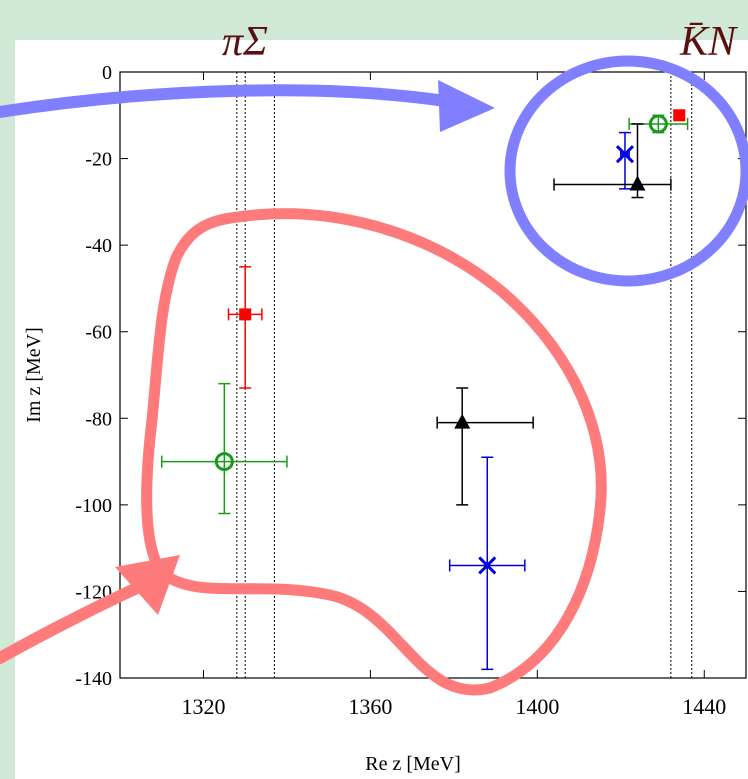 The image size is (748, 779). What do you see at coordinates (245, 42) in the screenshot?
I see `threshold-label-pisigma: πΣ` at bounding box center [245, 42].